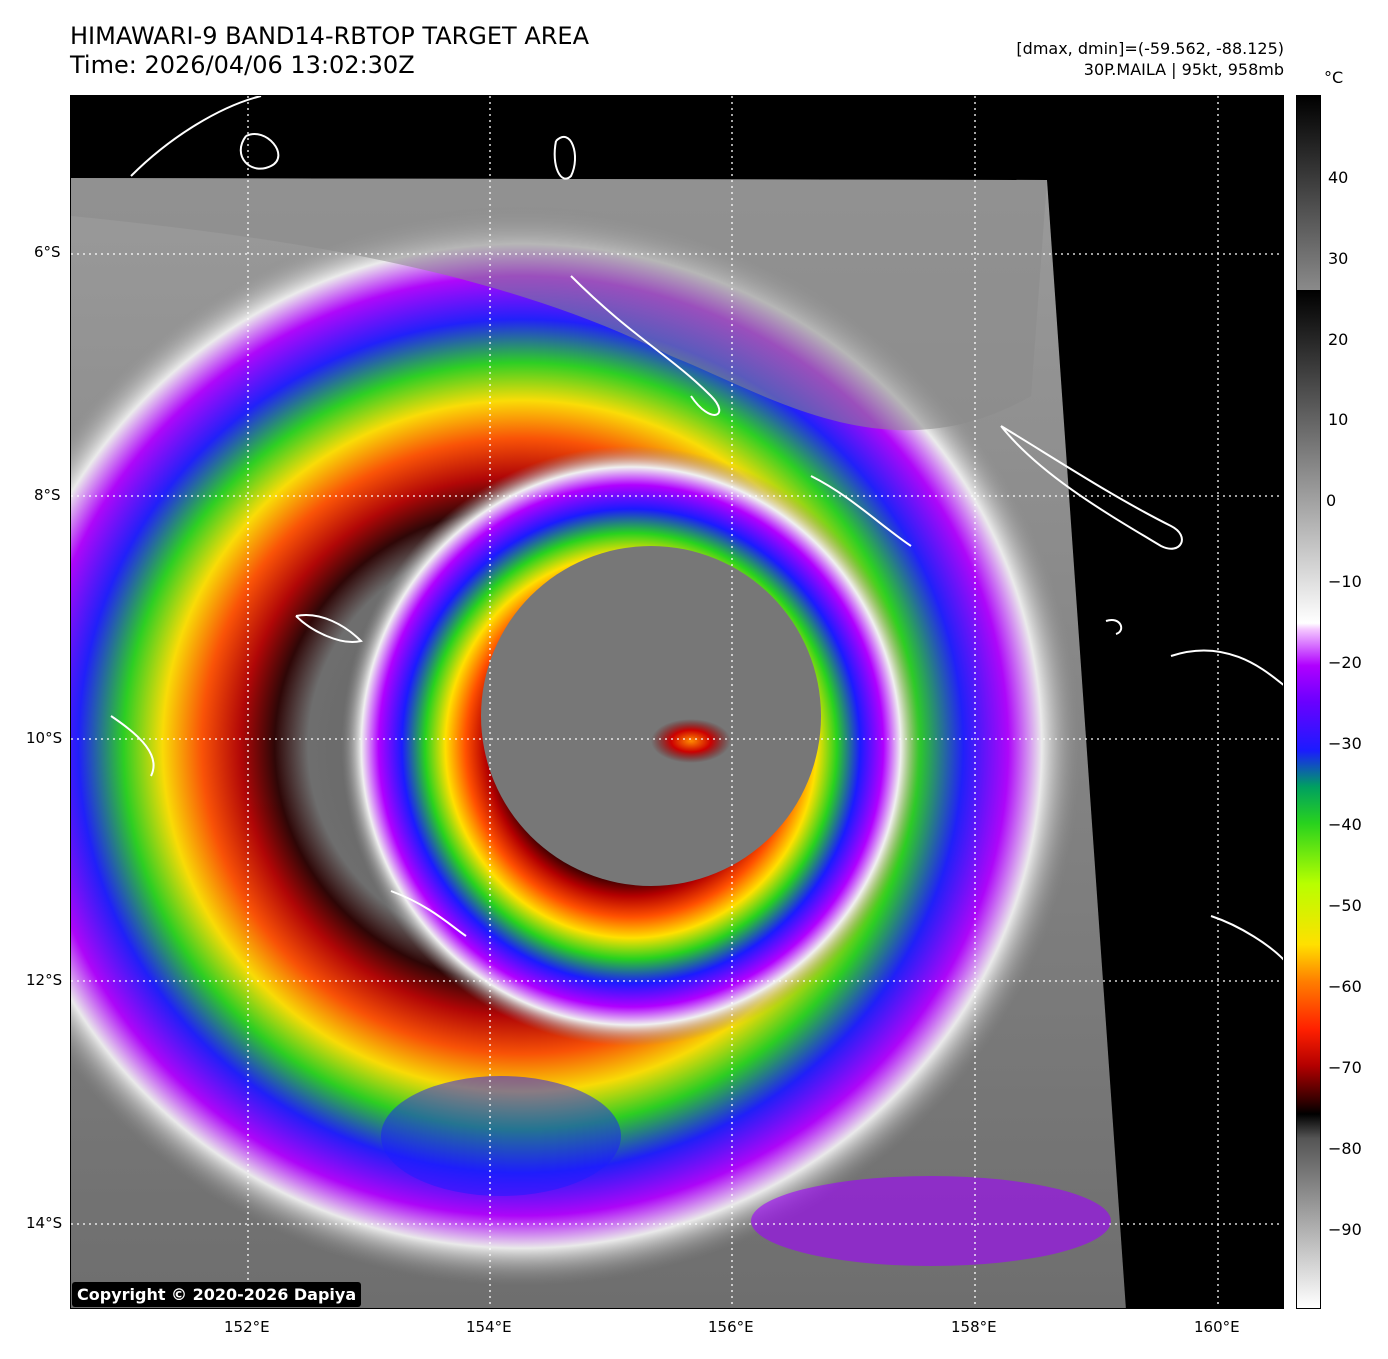 The image size is (1388, 1359). Describe the element at coordinates (1308, 702) in the screenshot. I see `colorbar` at that location.